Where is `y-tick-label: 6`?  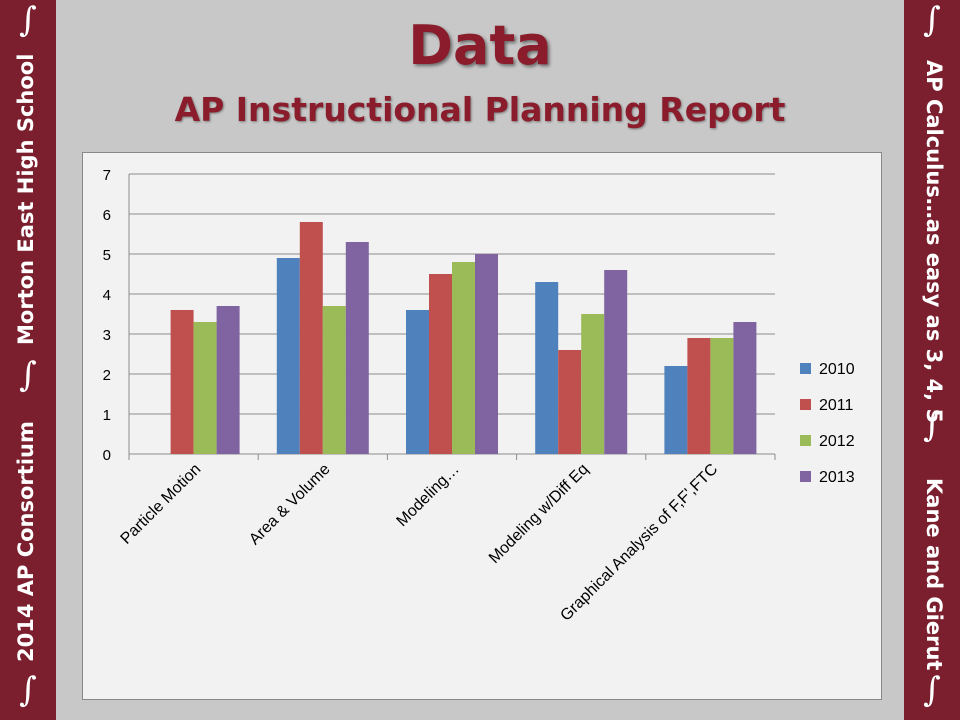
y-tick-label: 6 is located at coordinates (107, 215).